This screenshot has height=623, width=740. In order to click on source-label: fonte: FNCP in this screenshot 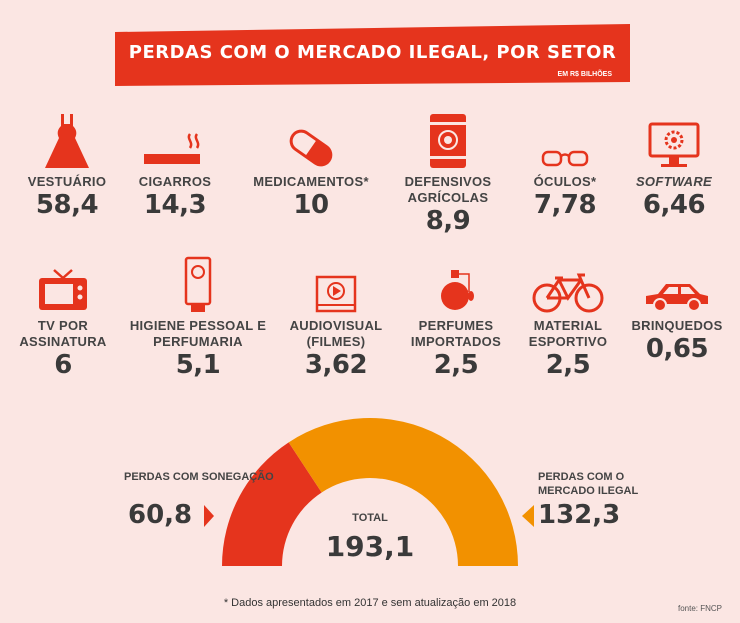, I will do `click(699, 608)`.